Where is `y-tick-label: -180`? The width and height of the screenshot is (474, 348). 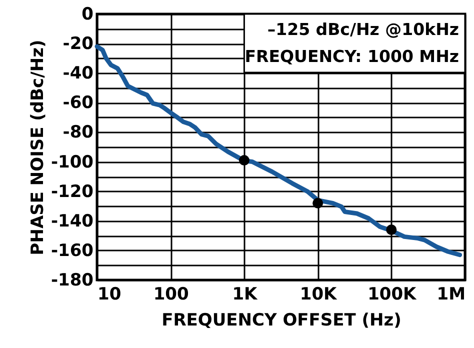
y-tick-label: -180 is located at coordinates (72, 280).